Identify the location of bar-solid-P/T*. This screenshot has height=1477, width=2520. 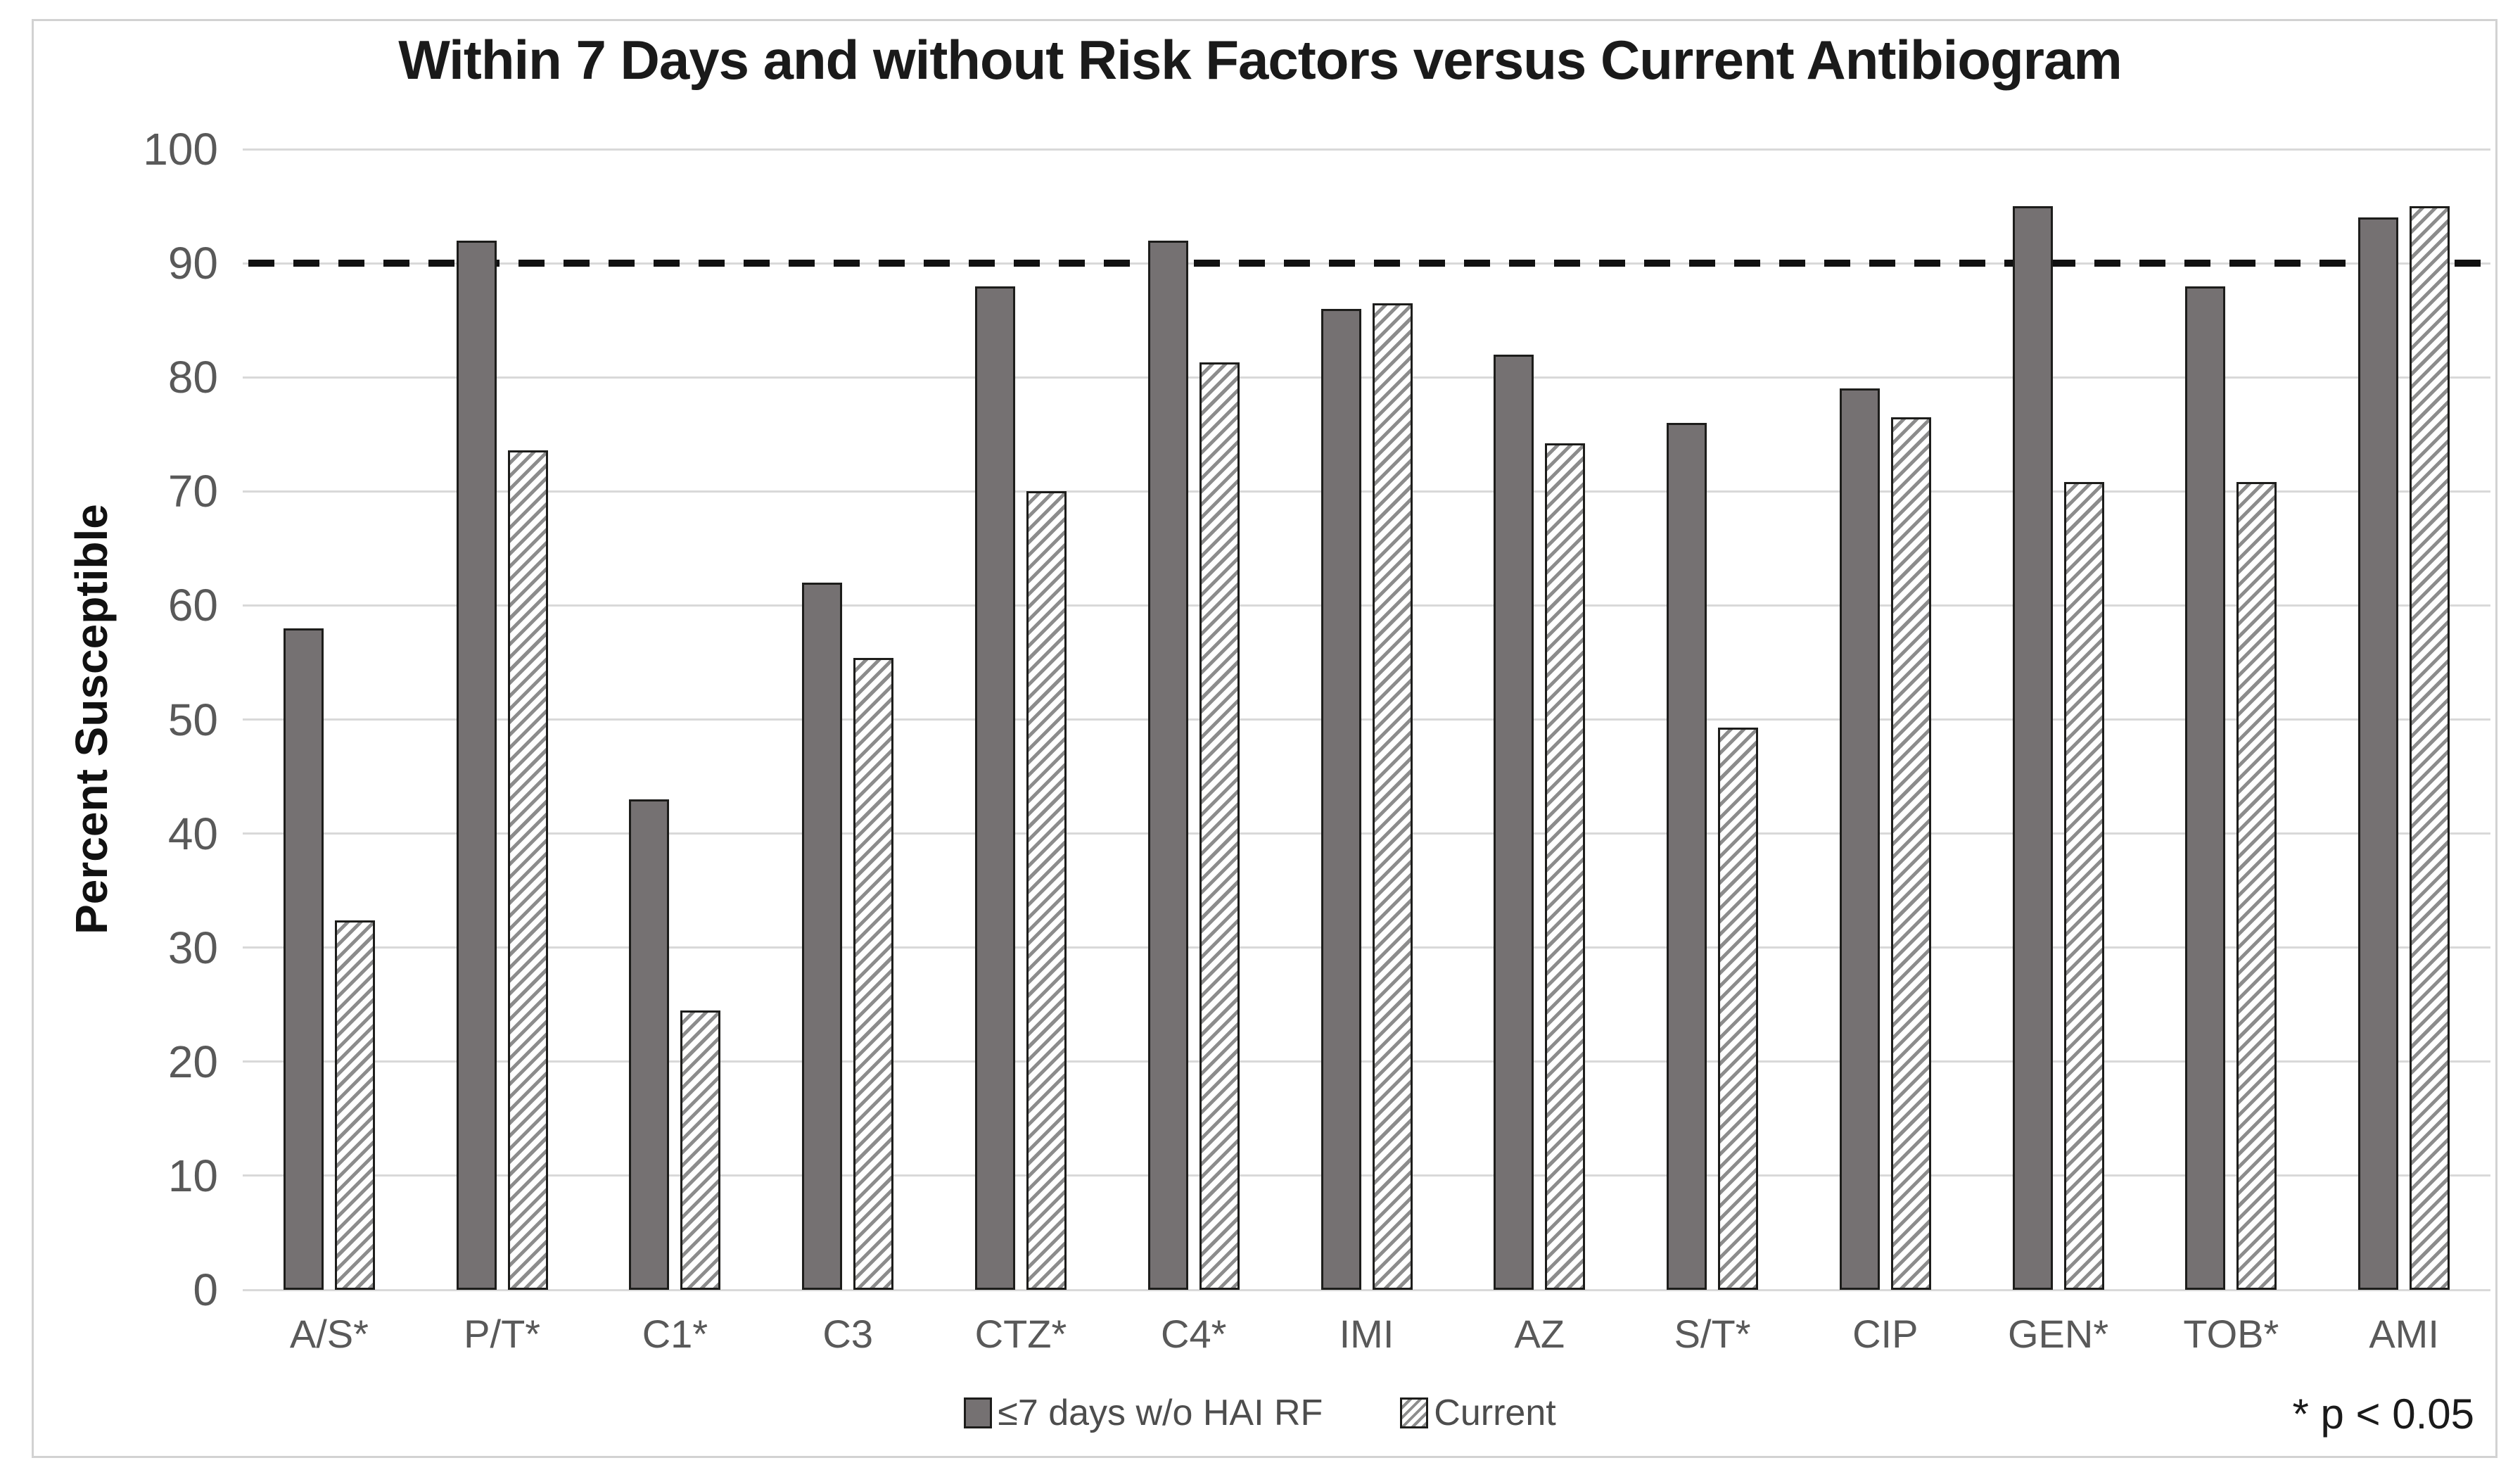
(477, 765).